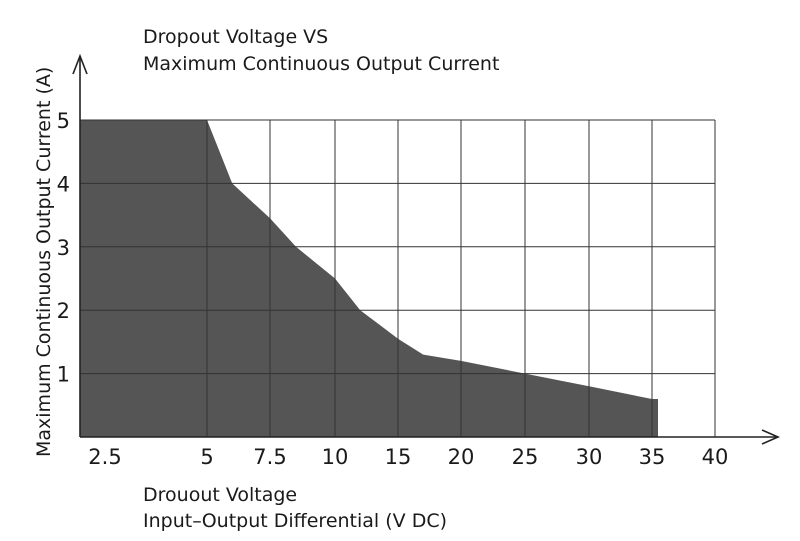  What do you see at coordinates (63, 184) in the screenshot?
I see `y-tick-label: 4` at bounding box center [63, 184].